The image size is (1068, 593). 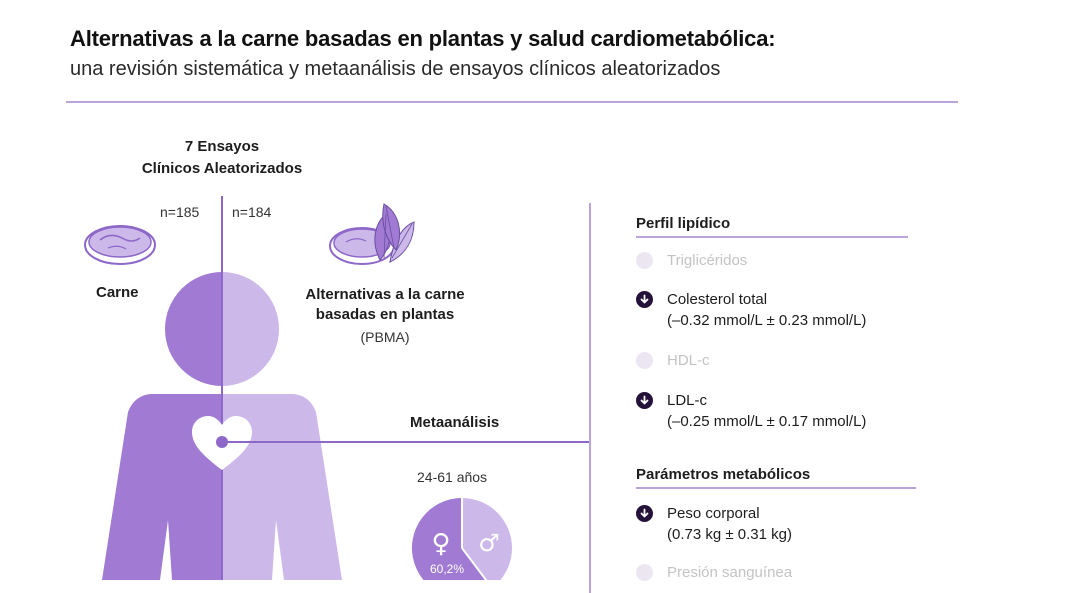 What do you see at coordinates (772, 237) in the screenshot?
I see `lipid-title-rule` at bounding box center [772, 237].